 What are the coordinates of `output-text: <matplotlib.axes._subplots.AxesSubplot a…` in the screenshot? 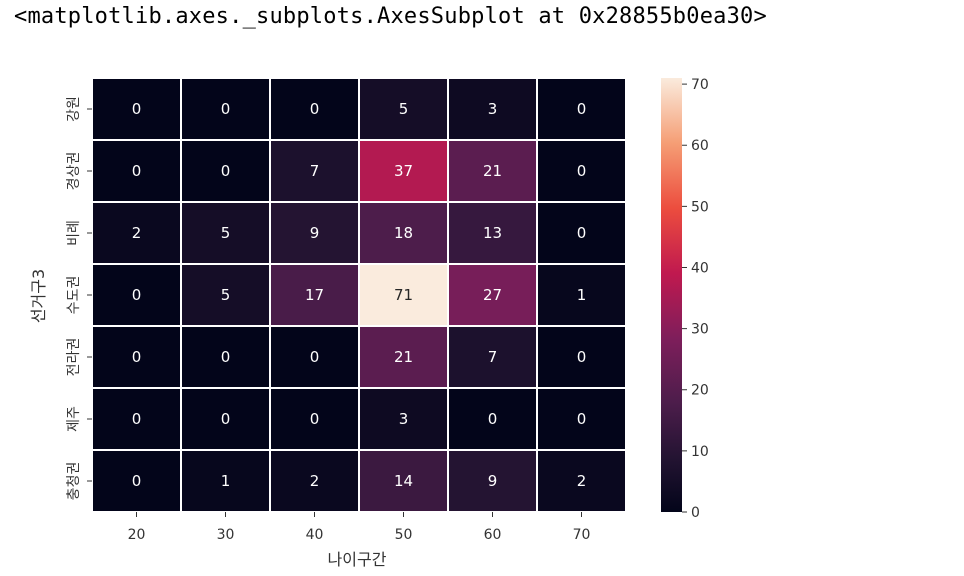 It's located at (390, 16).